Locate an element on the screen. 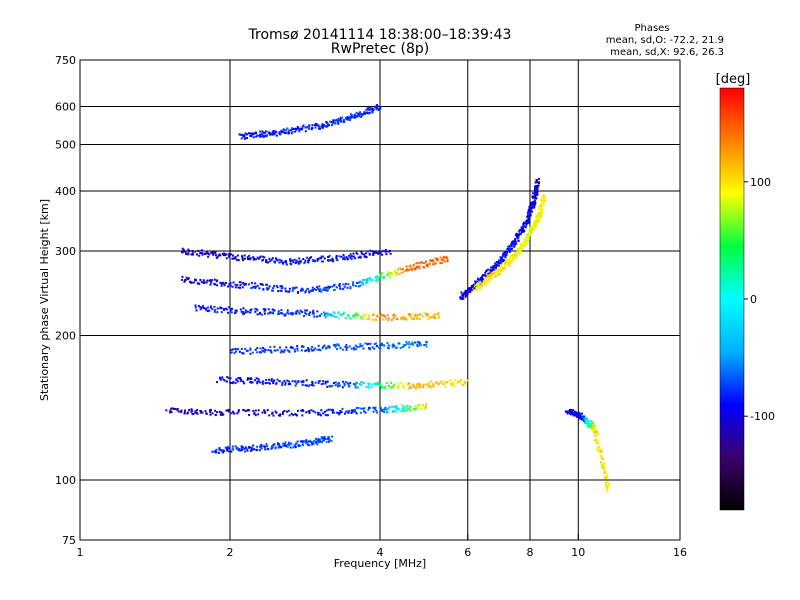 The width and height of the screenshot is (800, 600). y-tick-label: 100 is located at coordinates (65, 480).